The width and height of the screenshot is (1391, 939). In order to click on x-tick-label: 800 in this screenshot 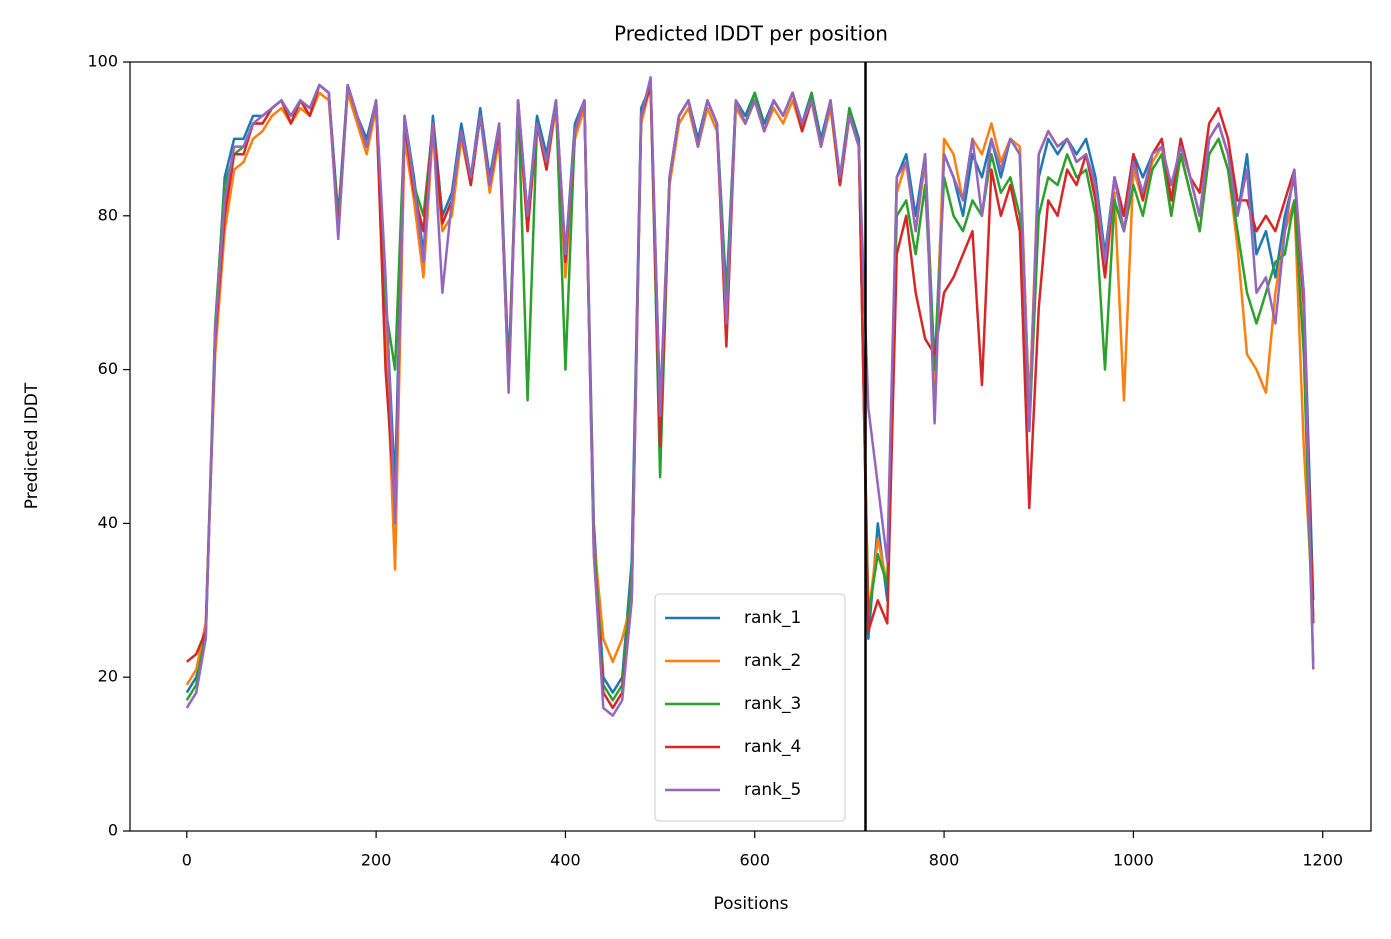, I will do `click(944, 860)`.